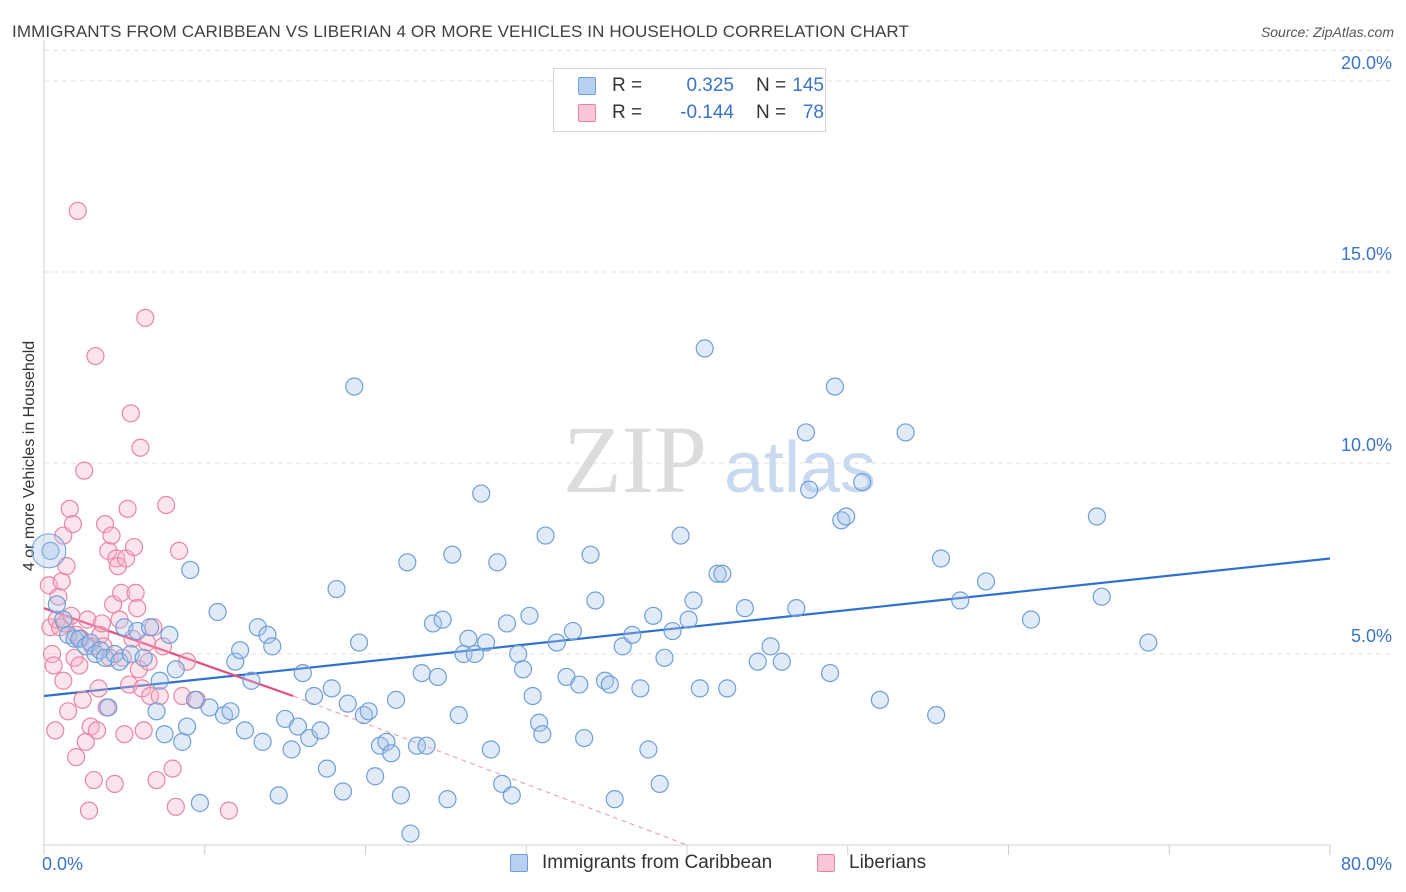 The image size is (1406, 892). I want to click on source-credit: Source: ZipAtlas.com, so click(1327, 32).